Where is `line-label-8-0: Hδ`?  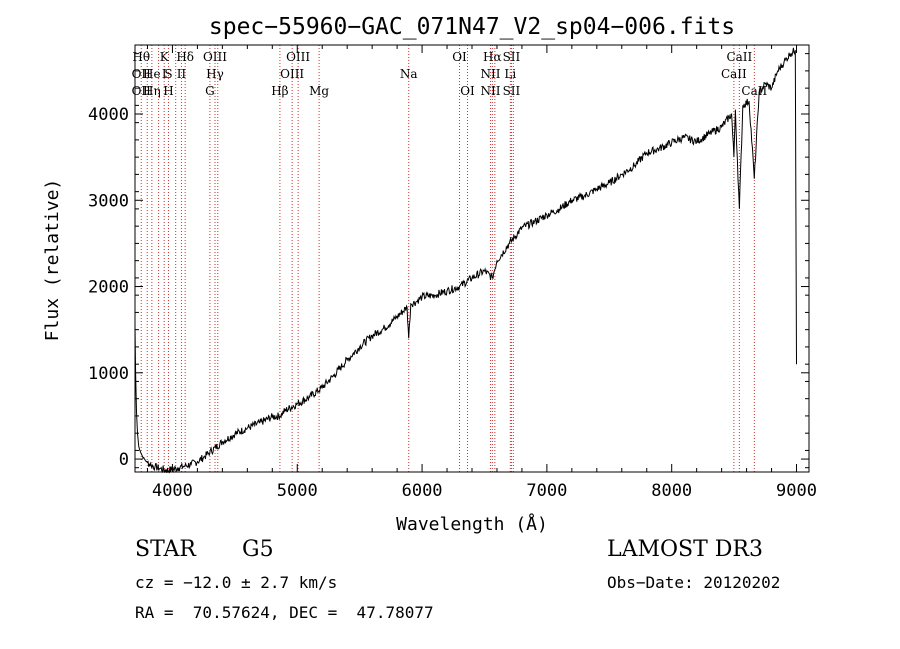 line-label-8-0: Hδ is located at coordinates (185, 57).